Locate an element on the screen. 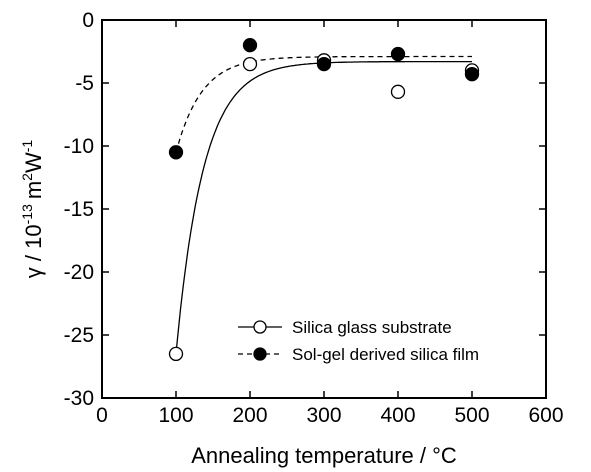 This screenshot has width=591, height=472. y-tick-label: -5 is located at coordinates (84, 83).